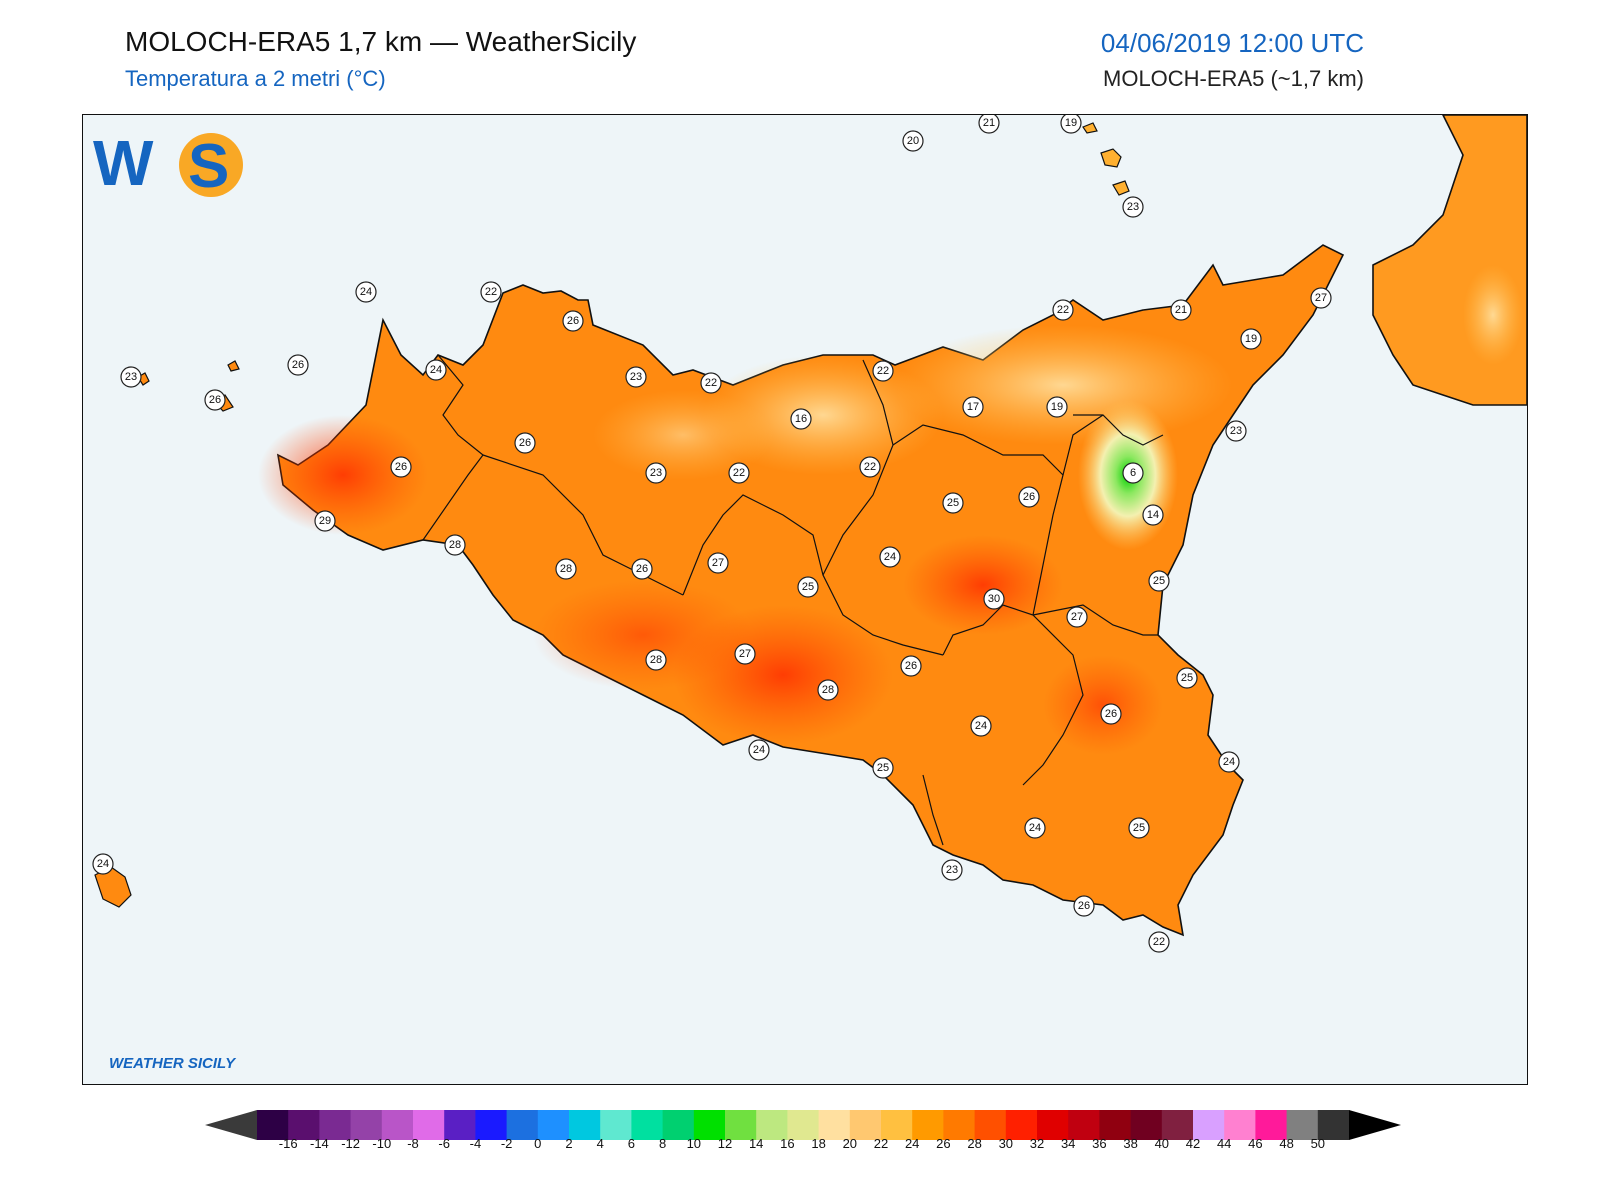 This screenshot has width=1600, height=1200. I want to click on colorbar-tick-label: 36, so click(1099, 1143).